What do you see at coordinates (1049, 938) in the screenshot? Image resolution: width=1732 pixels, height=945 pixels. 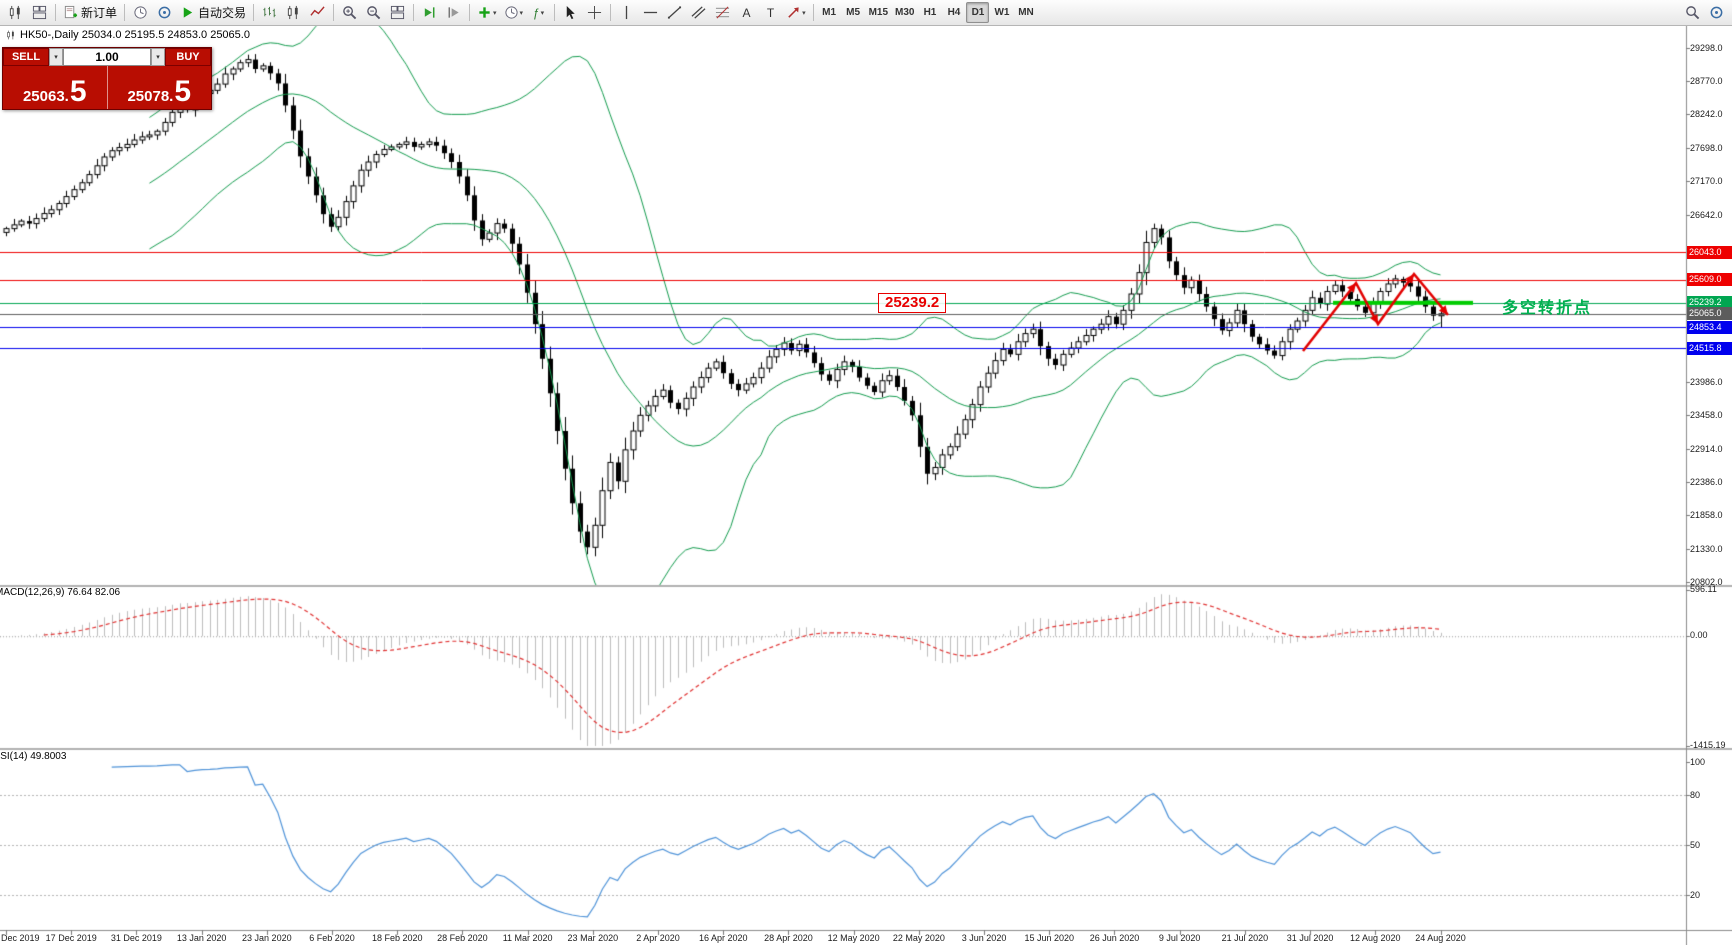 I see `time-axis-label: 15 Jun 2020` at bounding box center [1049, 938].